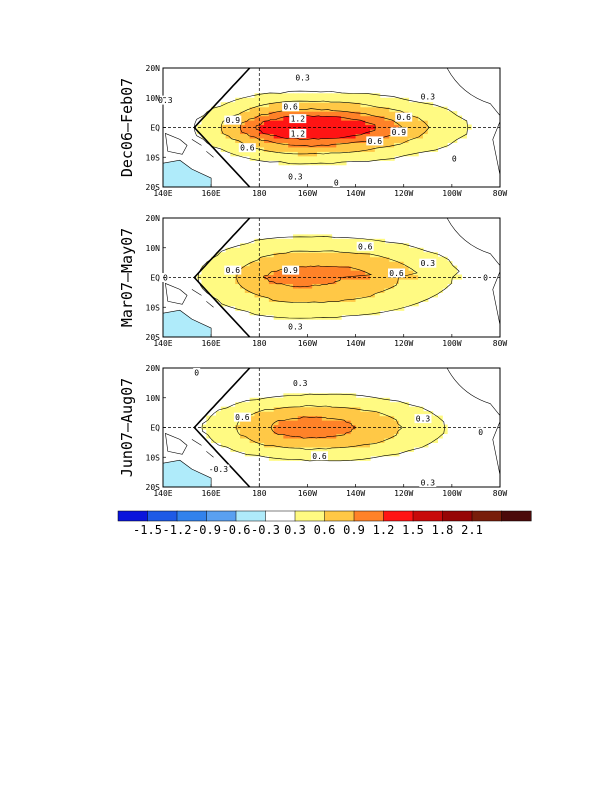 The height and width of the screenshot is (792, 612). I want to click on colorbar-label: 1.8, so click(443, 530).